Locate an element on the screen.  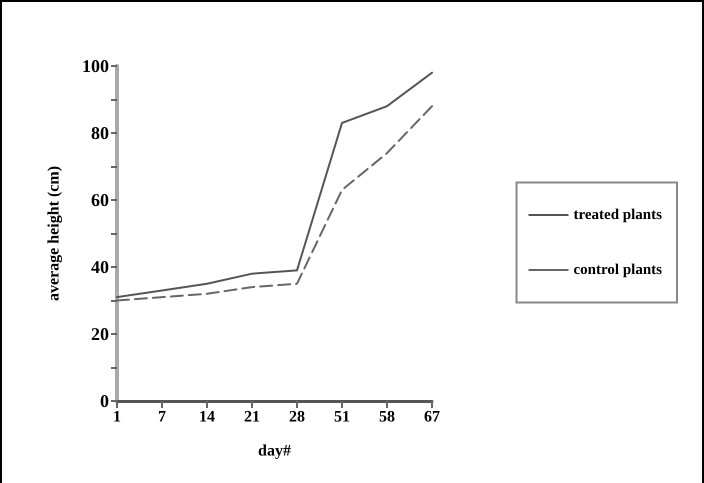
y-axis-title: average height (cm) is located at coordinates (54, 234).